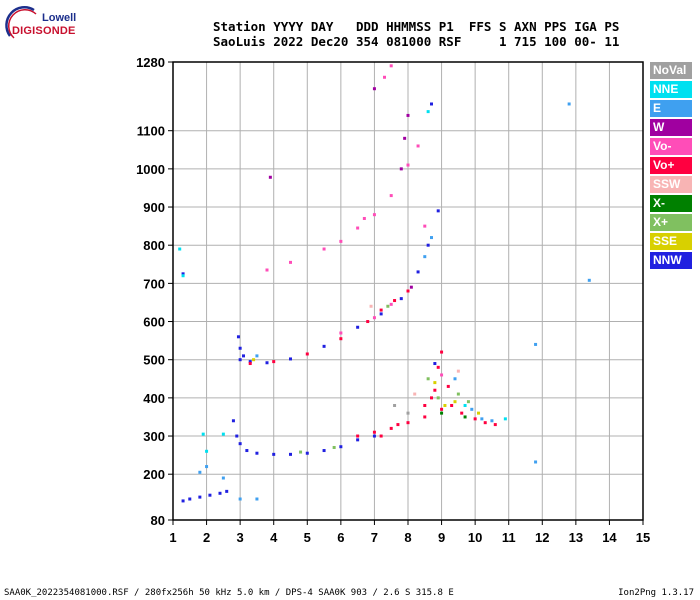 This screenshot has width=700, height=600. Describe the element at coordinates (154, 245) in the screenshot. I see `y-tick-label: 800` at that location.